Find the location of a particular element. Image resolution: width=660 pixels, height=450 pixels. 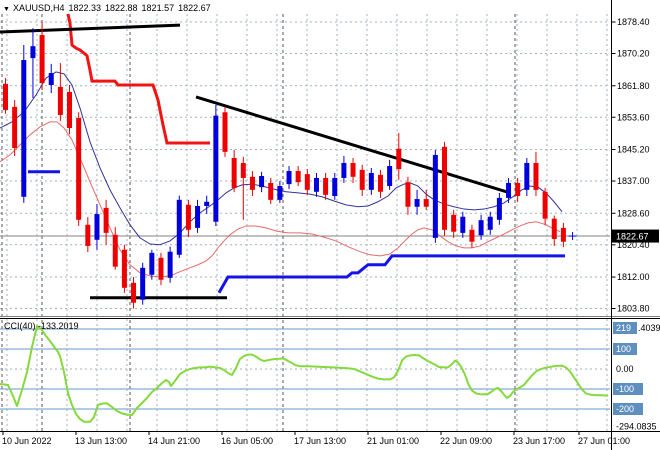

blue-step-line is located at coordinates (391, 274).